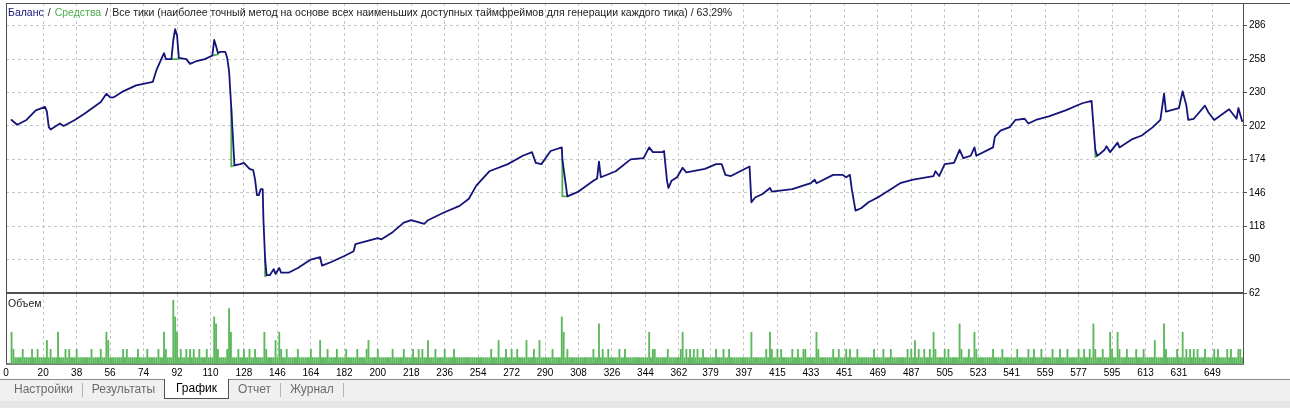  What do you see at coordinates (1146, 372) in the screenshot?
I see `x-tick-label: 613` at bounding box center [1146, 372].